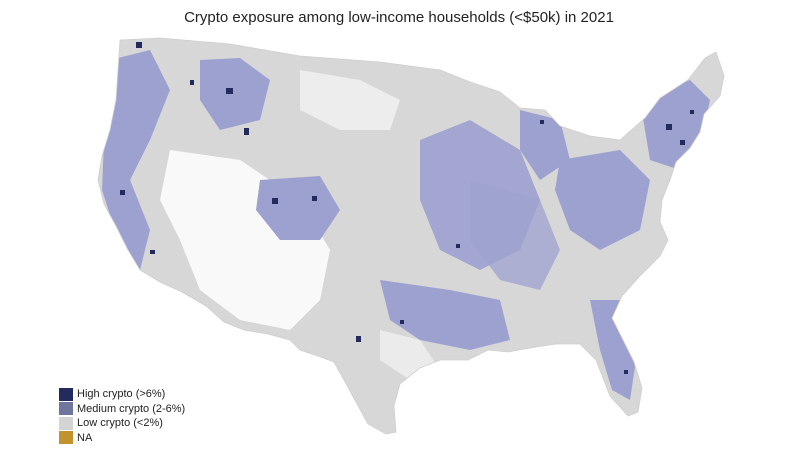  Describe the element at coordinates (66, 423) in the screenshot. I see `legend-swatch-low` at that location.